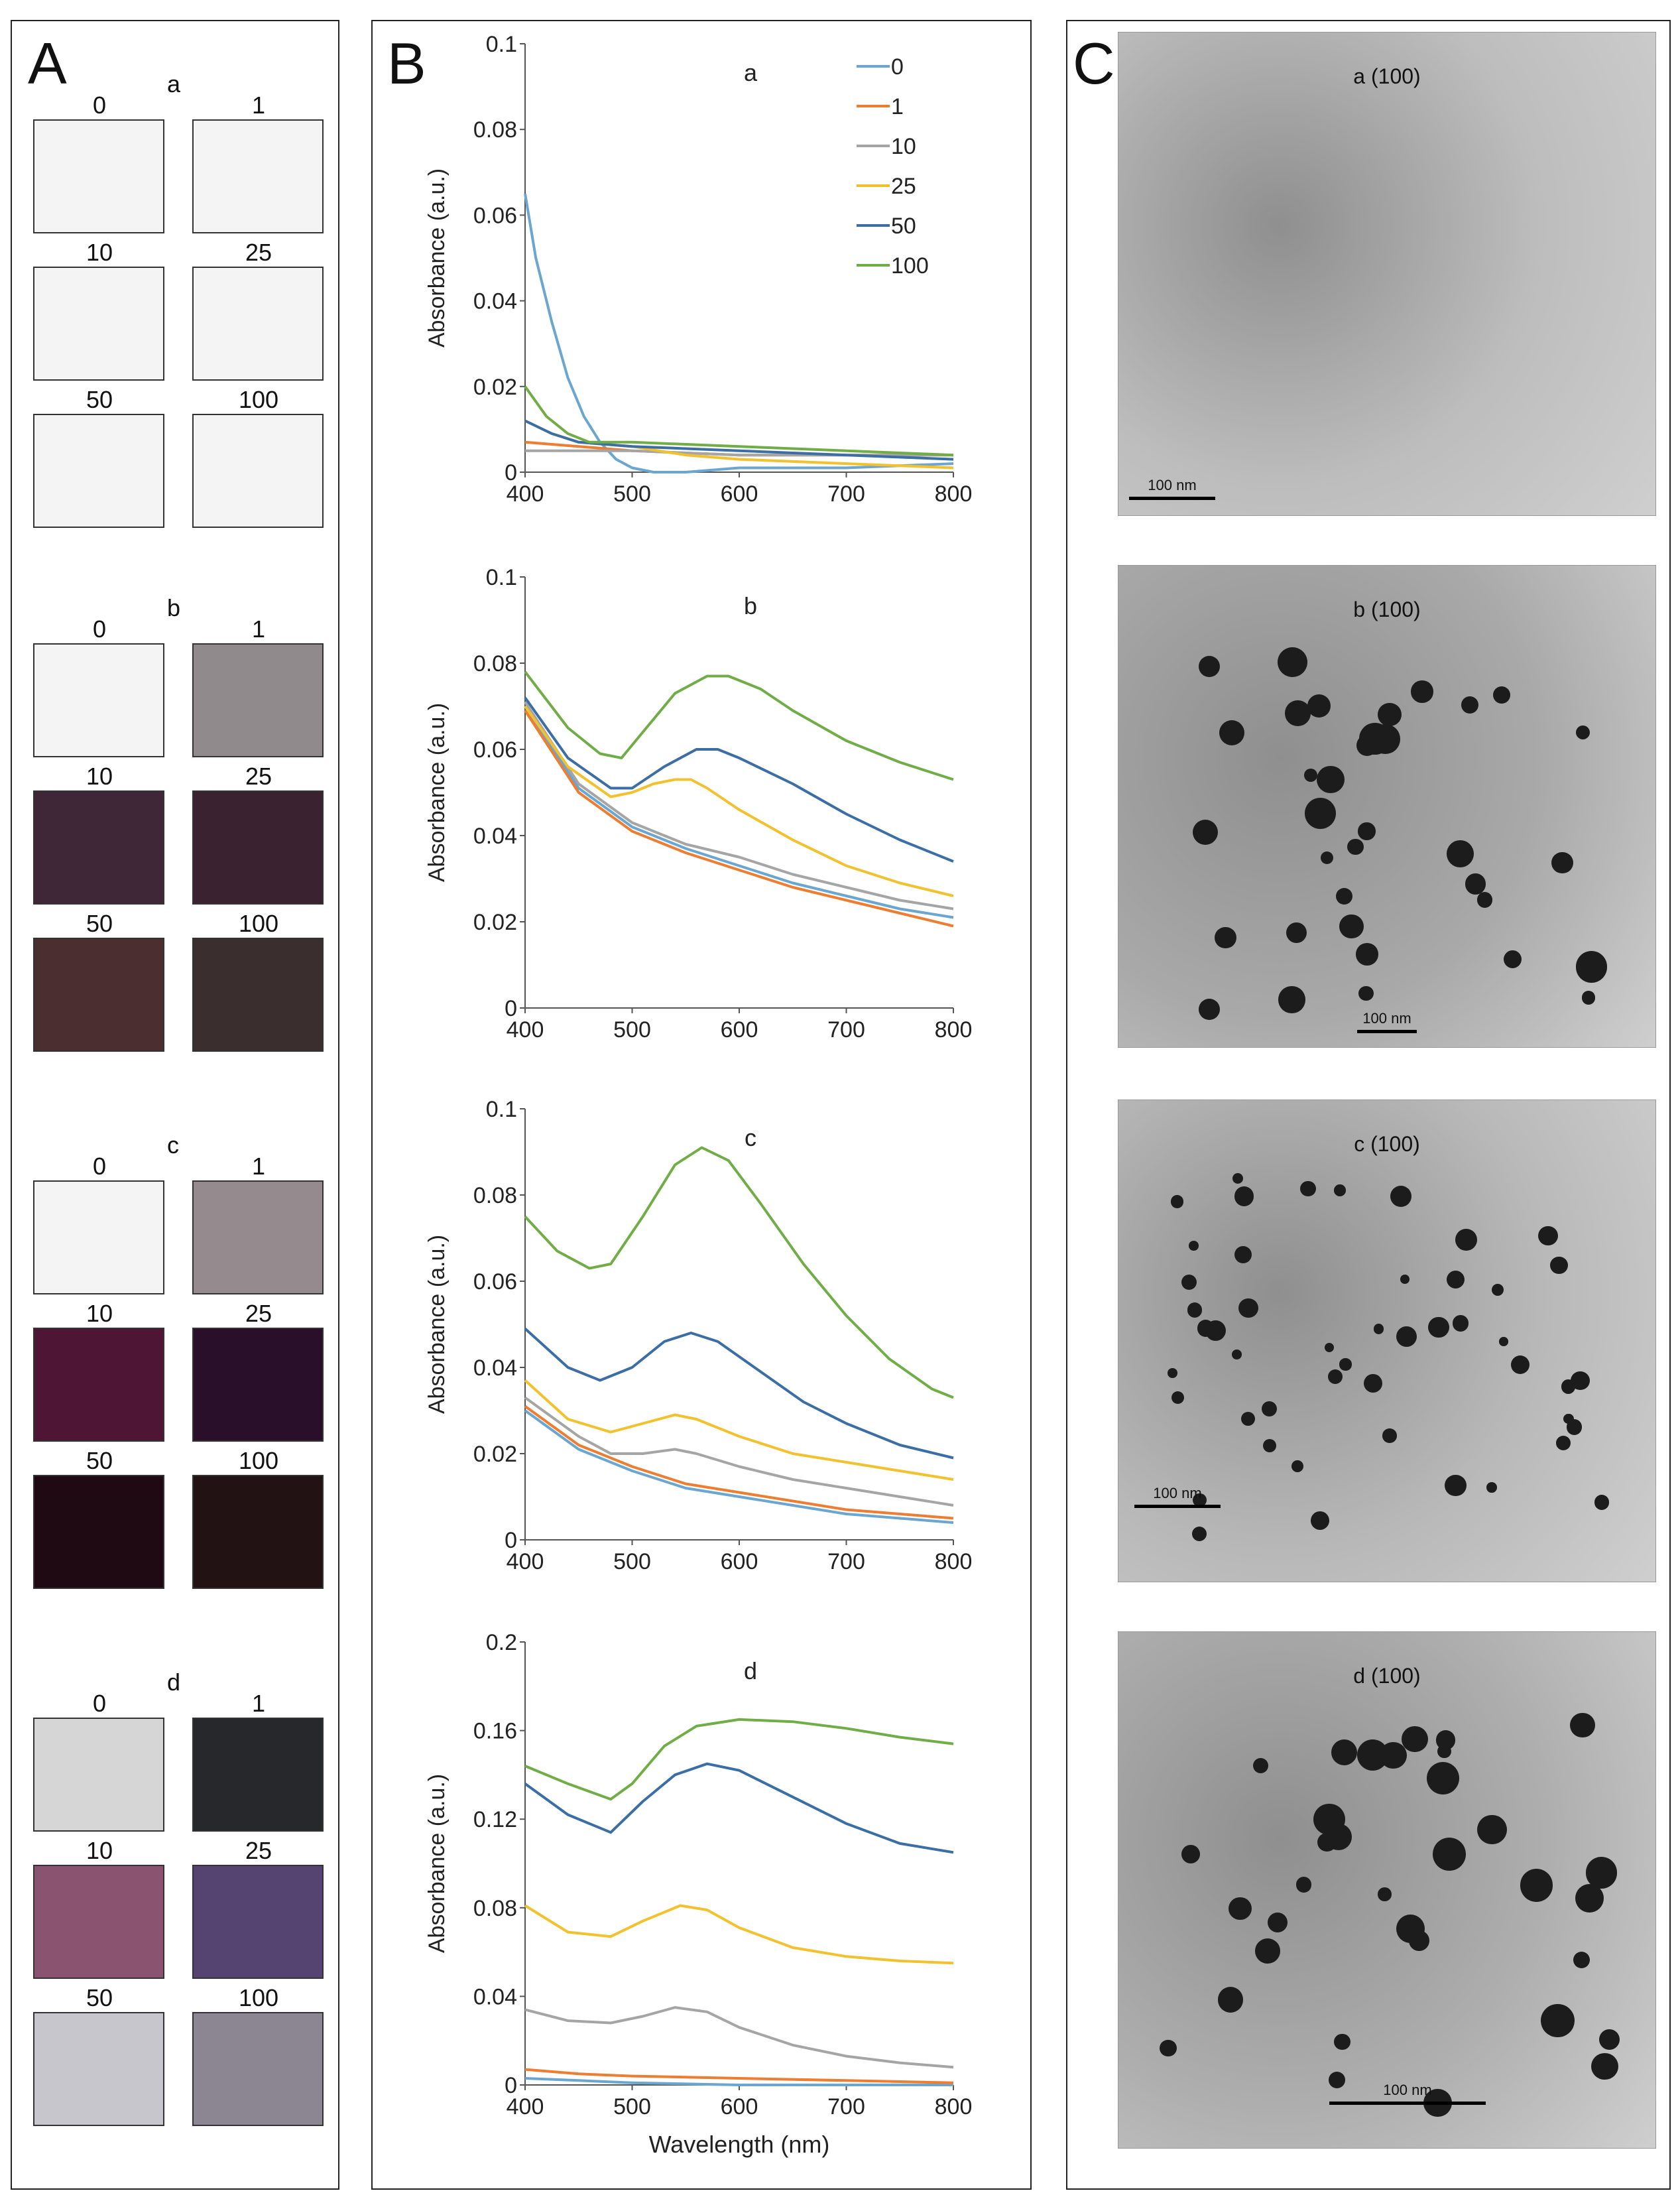 This screenshot has width=1680, height=2201. Describe the element at coordinates (47, 63) in the screenshot. I see `panel-letter-a: A` at that location.